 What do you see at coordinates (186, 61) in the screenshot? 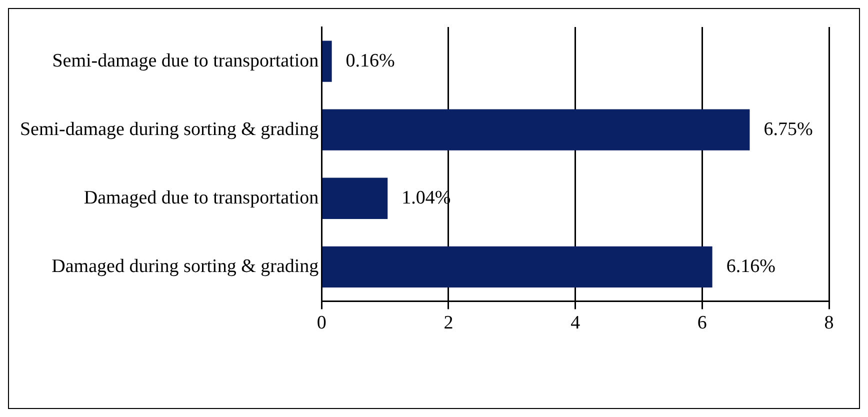
I see `y-tick-label: Semi-damage due to transportation` at bounding box center [186, 61].